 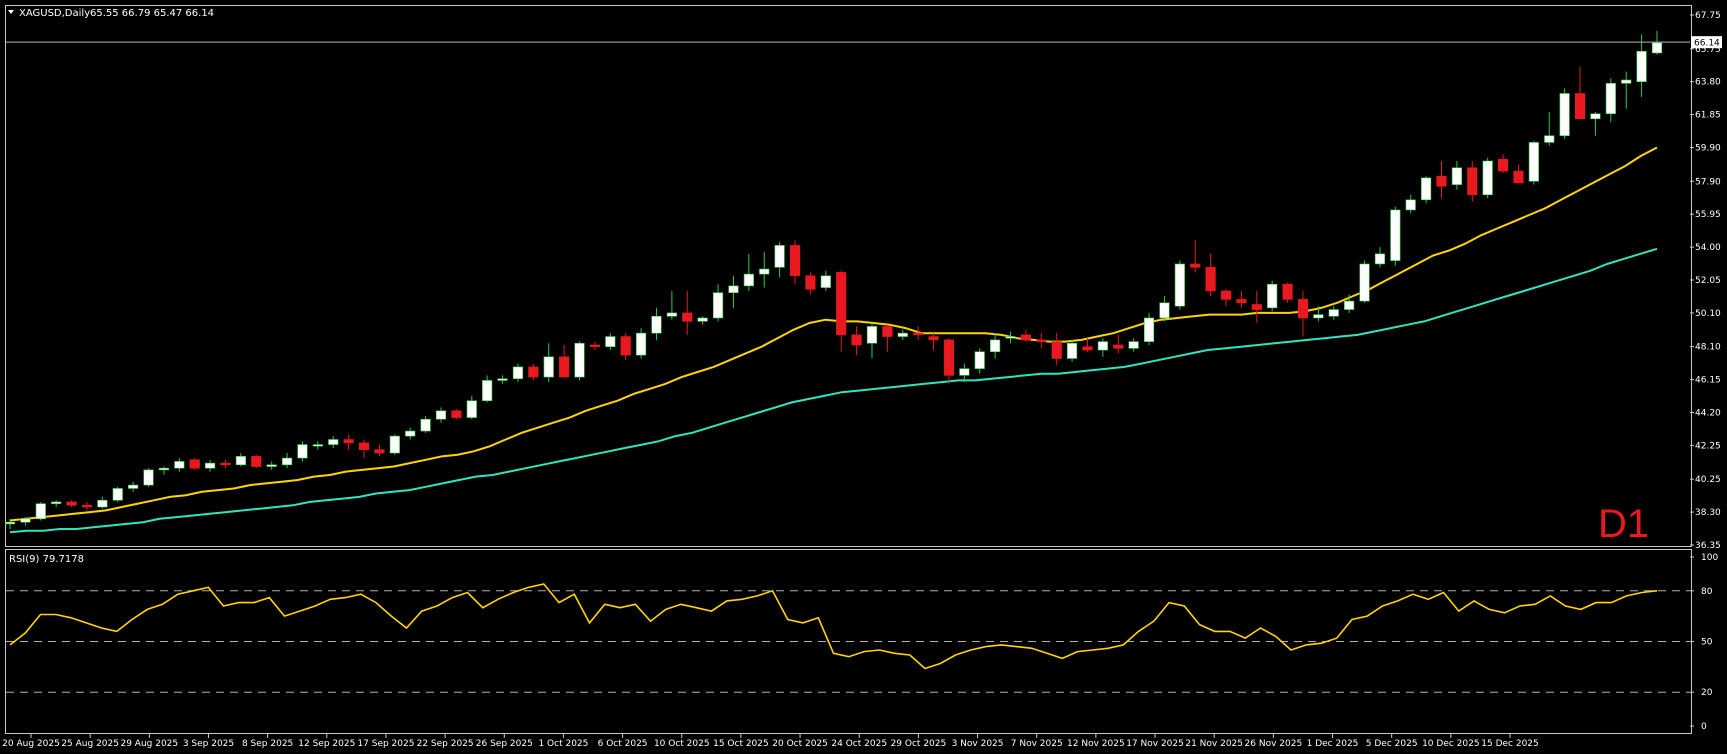 What do you see at coordinates (1096, 744) in the screenshot?
I see `time-tick-label: 12 Nov 2025` at bounding box center [1096, 744].